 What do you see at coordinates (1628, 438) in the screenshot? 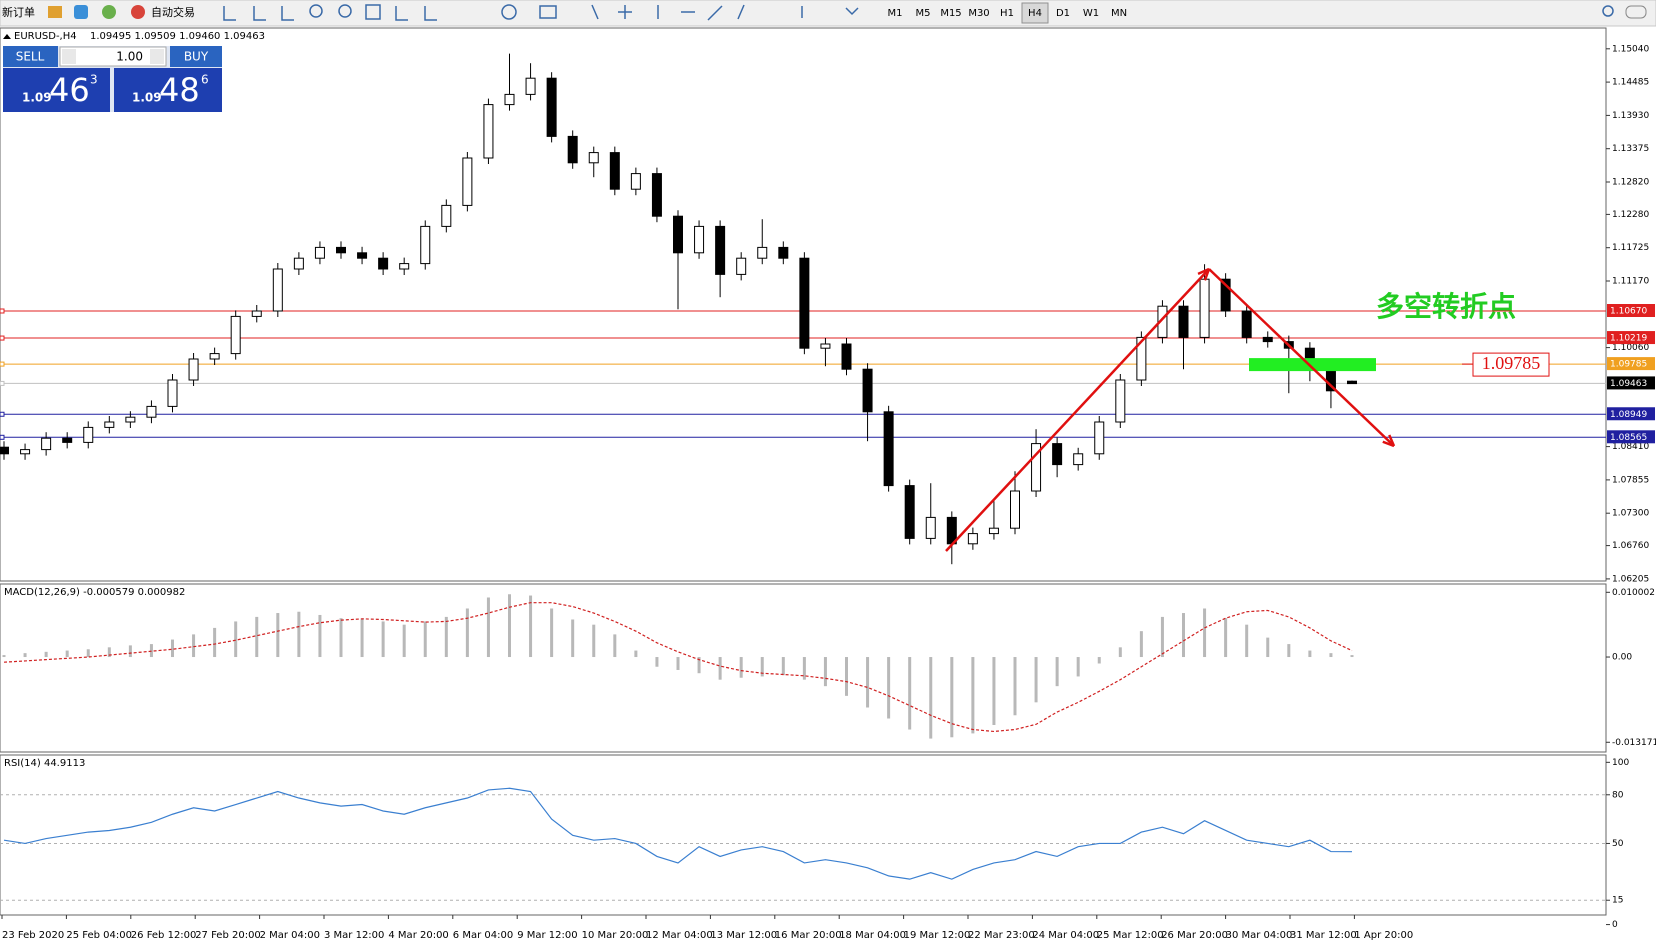
I see `price-label: 1.08565` at bounding box center [1628, 438].